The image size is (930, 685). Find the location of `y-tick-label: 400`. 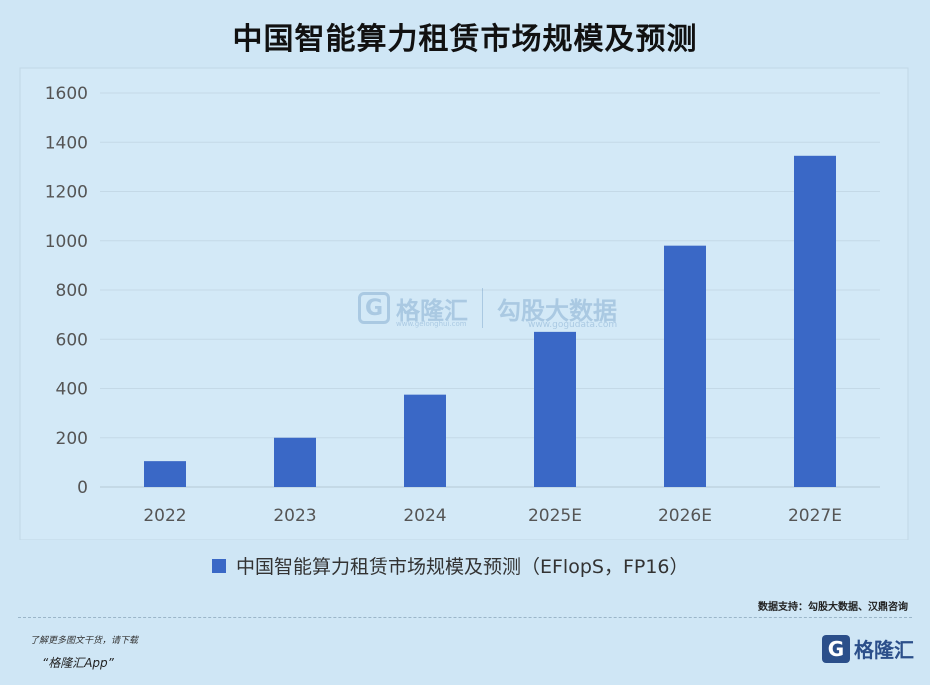

y-tick-label: 400 is located at coordinates (72, 390).